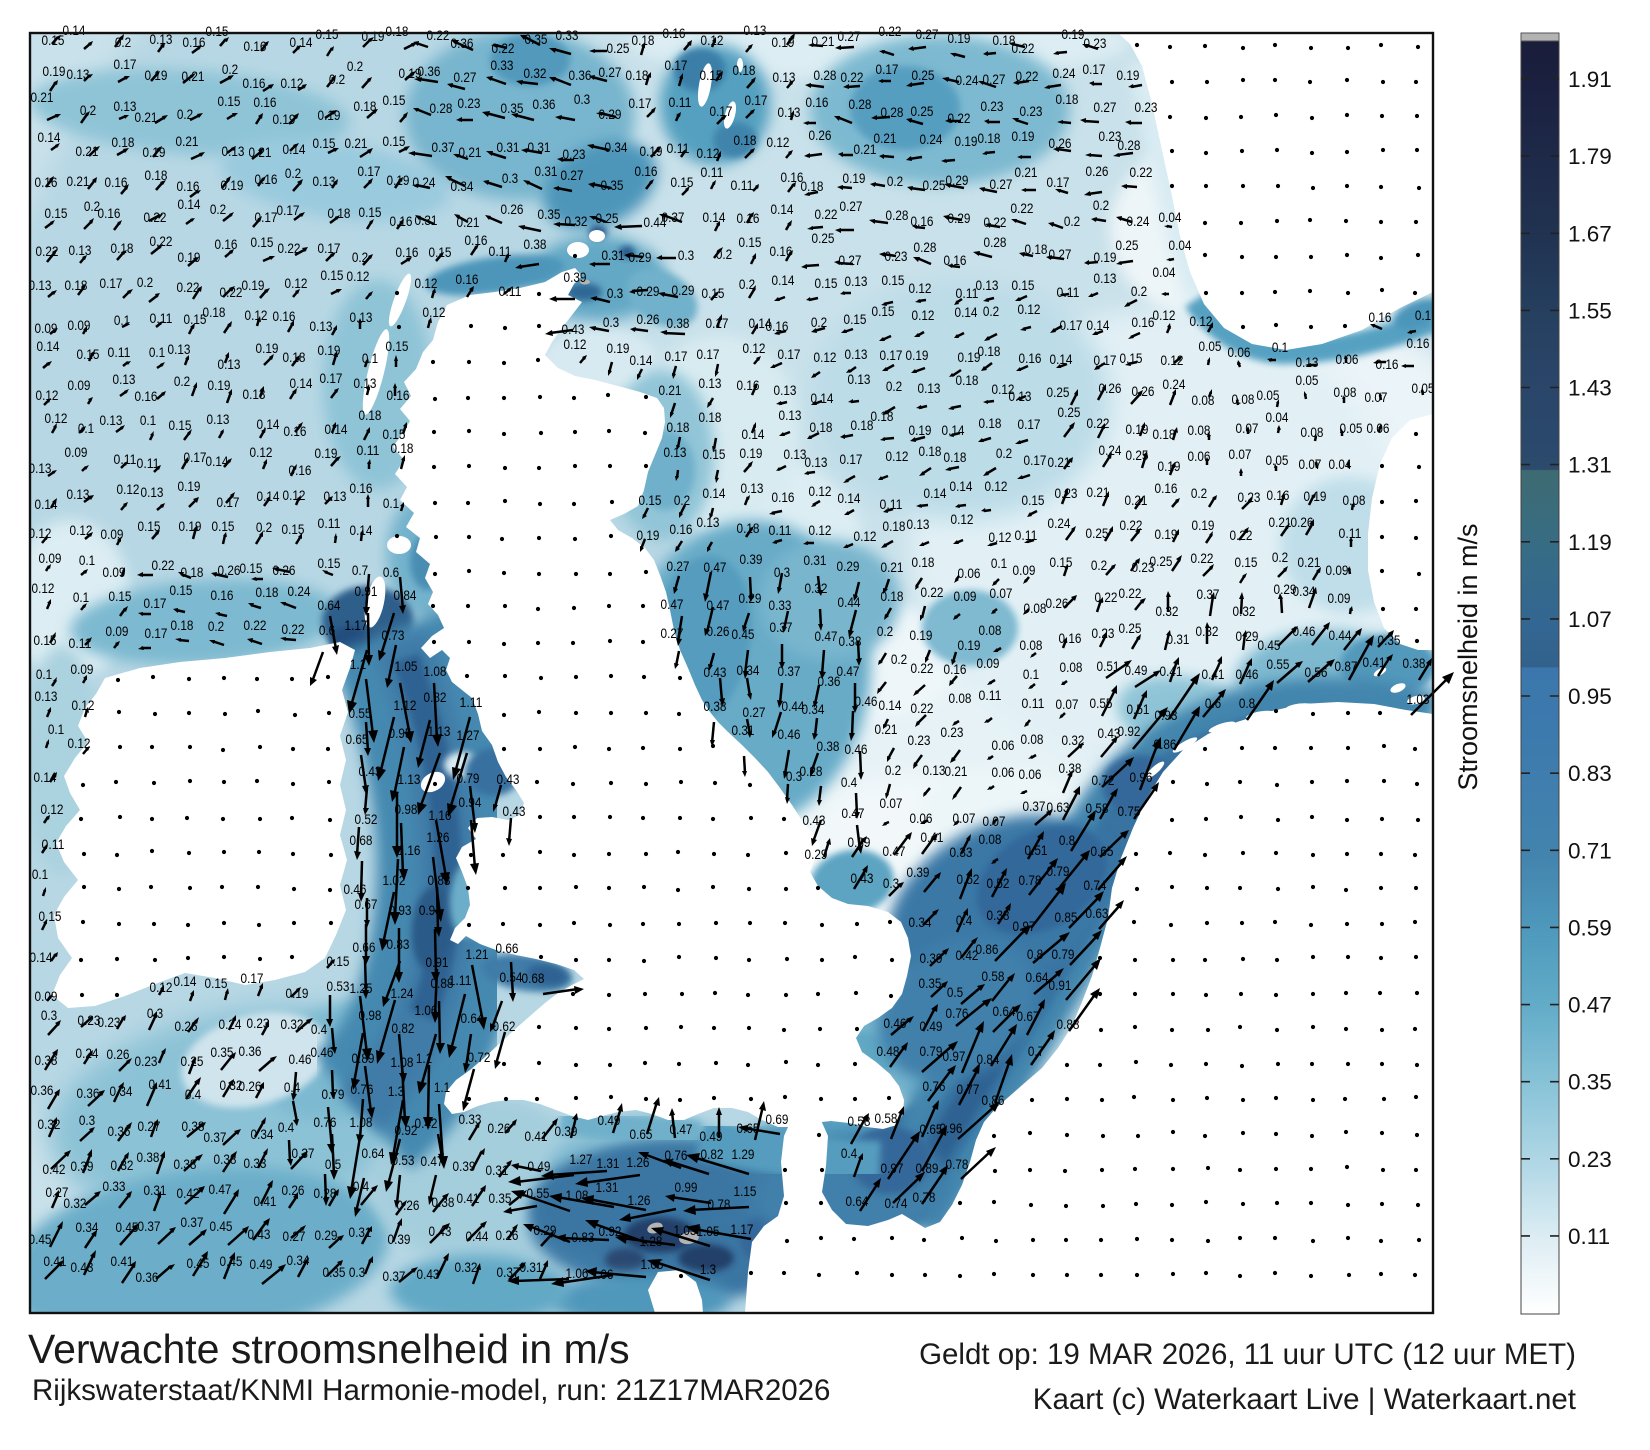  What do you see at coordinates (393, 635) in the screenshot?
I see `svg-text: 0.73` at bounding box center [393, 635].